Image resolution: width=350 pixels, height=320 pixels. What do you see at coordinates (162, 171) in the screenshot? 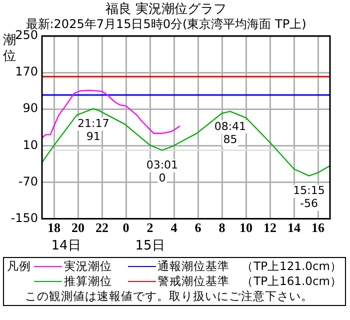
I see `annotation: 03:01 0` at bounding box center [162, 171].